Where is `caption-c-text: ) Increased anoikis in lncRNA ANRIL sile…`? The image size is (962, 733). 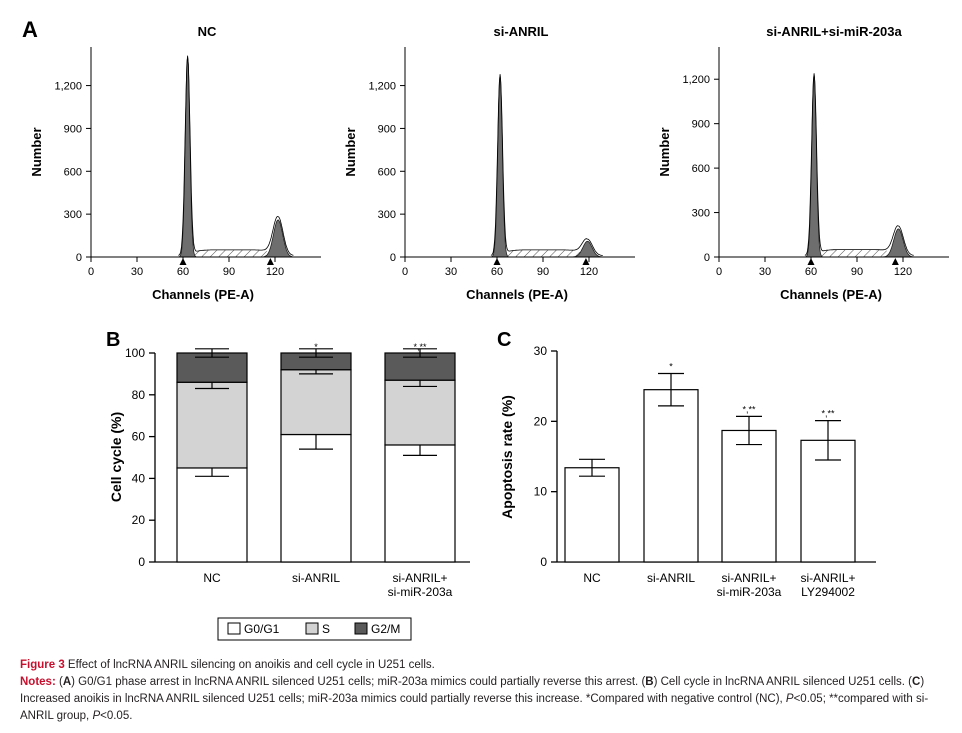
caption-c-text: ) Increased anoikis in lncRNA ANRIL sile… is located at coordinates (472, 690).